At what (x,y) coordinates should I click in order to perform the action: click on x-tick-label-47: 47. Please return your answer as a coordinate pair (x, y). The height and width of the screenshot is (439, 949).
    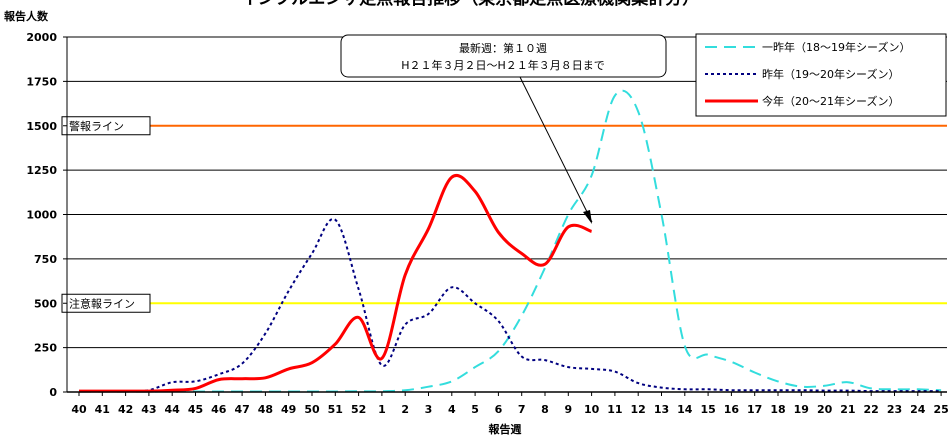
    Looking at the image, I should click on (241, 409).